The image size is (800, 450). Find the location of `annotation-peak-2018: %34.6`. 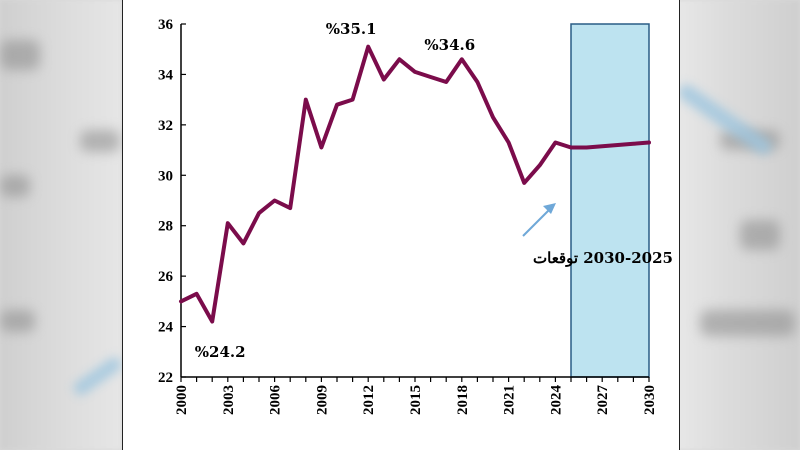

annotation-peak-2018: %34.6 is located at coordinates (449, 45).